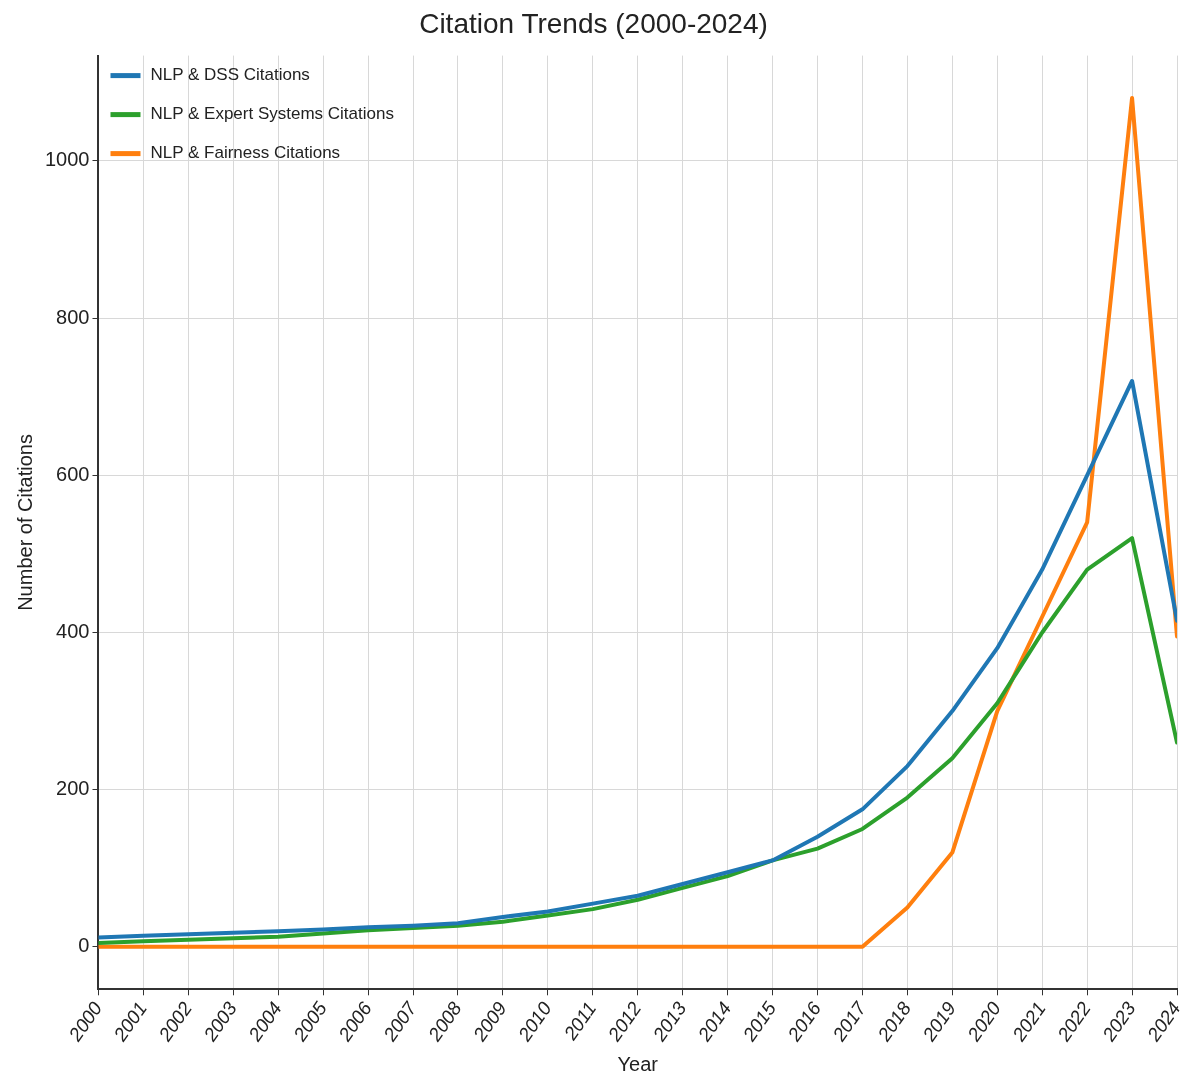 The width and height of the screenshot is (1199, 1089). Describe the element at coordinates (73, 316) in the screenshot. I see `y-tick-label: 800` at that location.